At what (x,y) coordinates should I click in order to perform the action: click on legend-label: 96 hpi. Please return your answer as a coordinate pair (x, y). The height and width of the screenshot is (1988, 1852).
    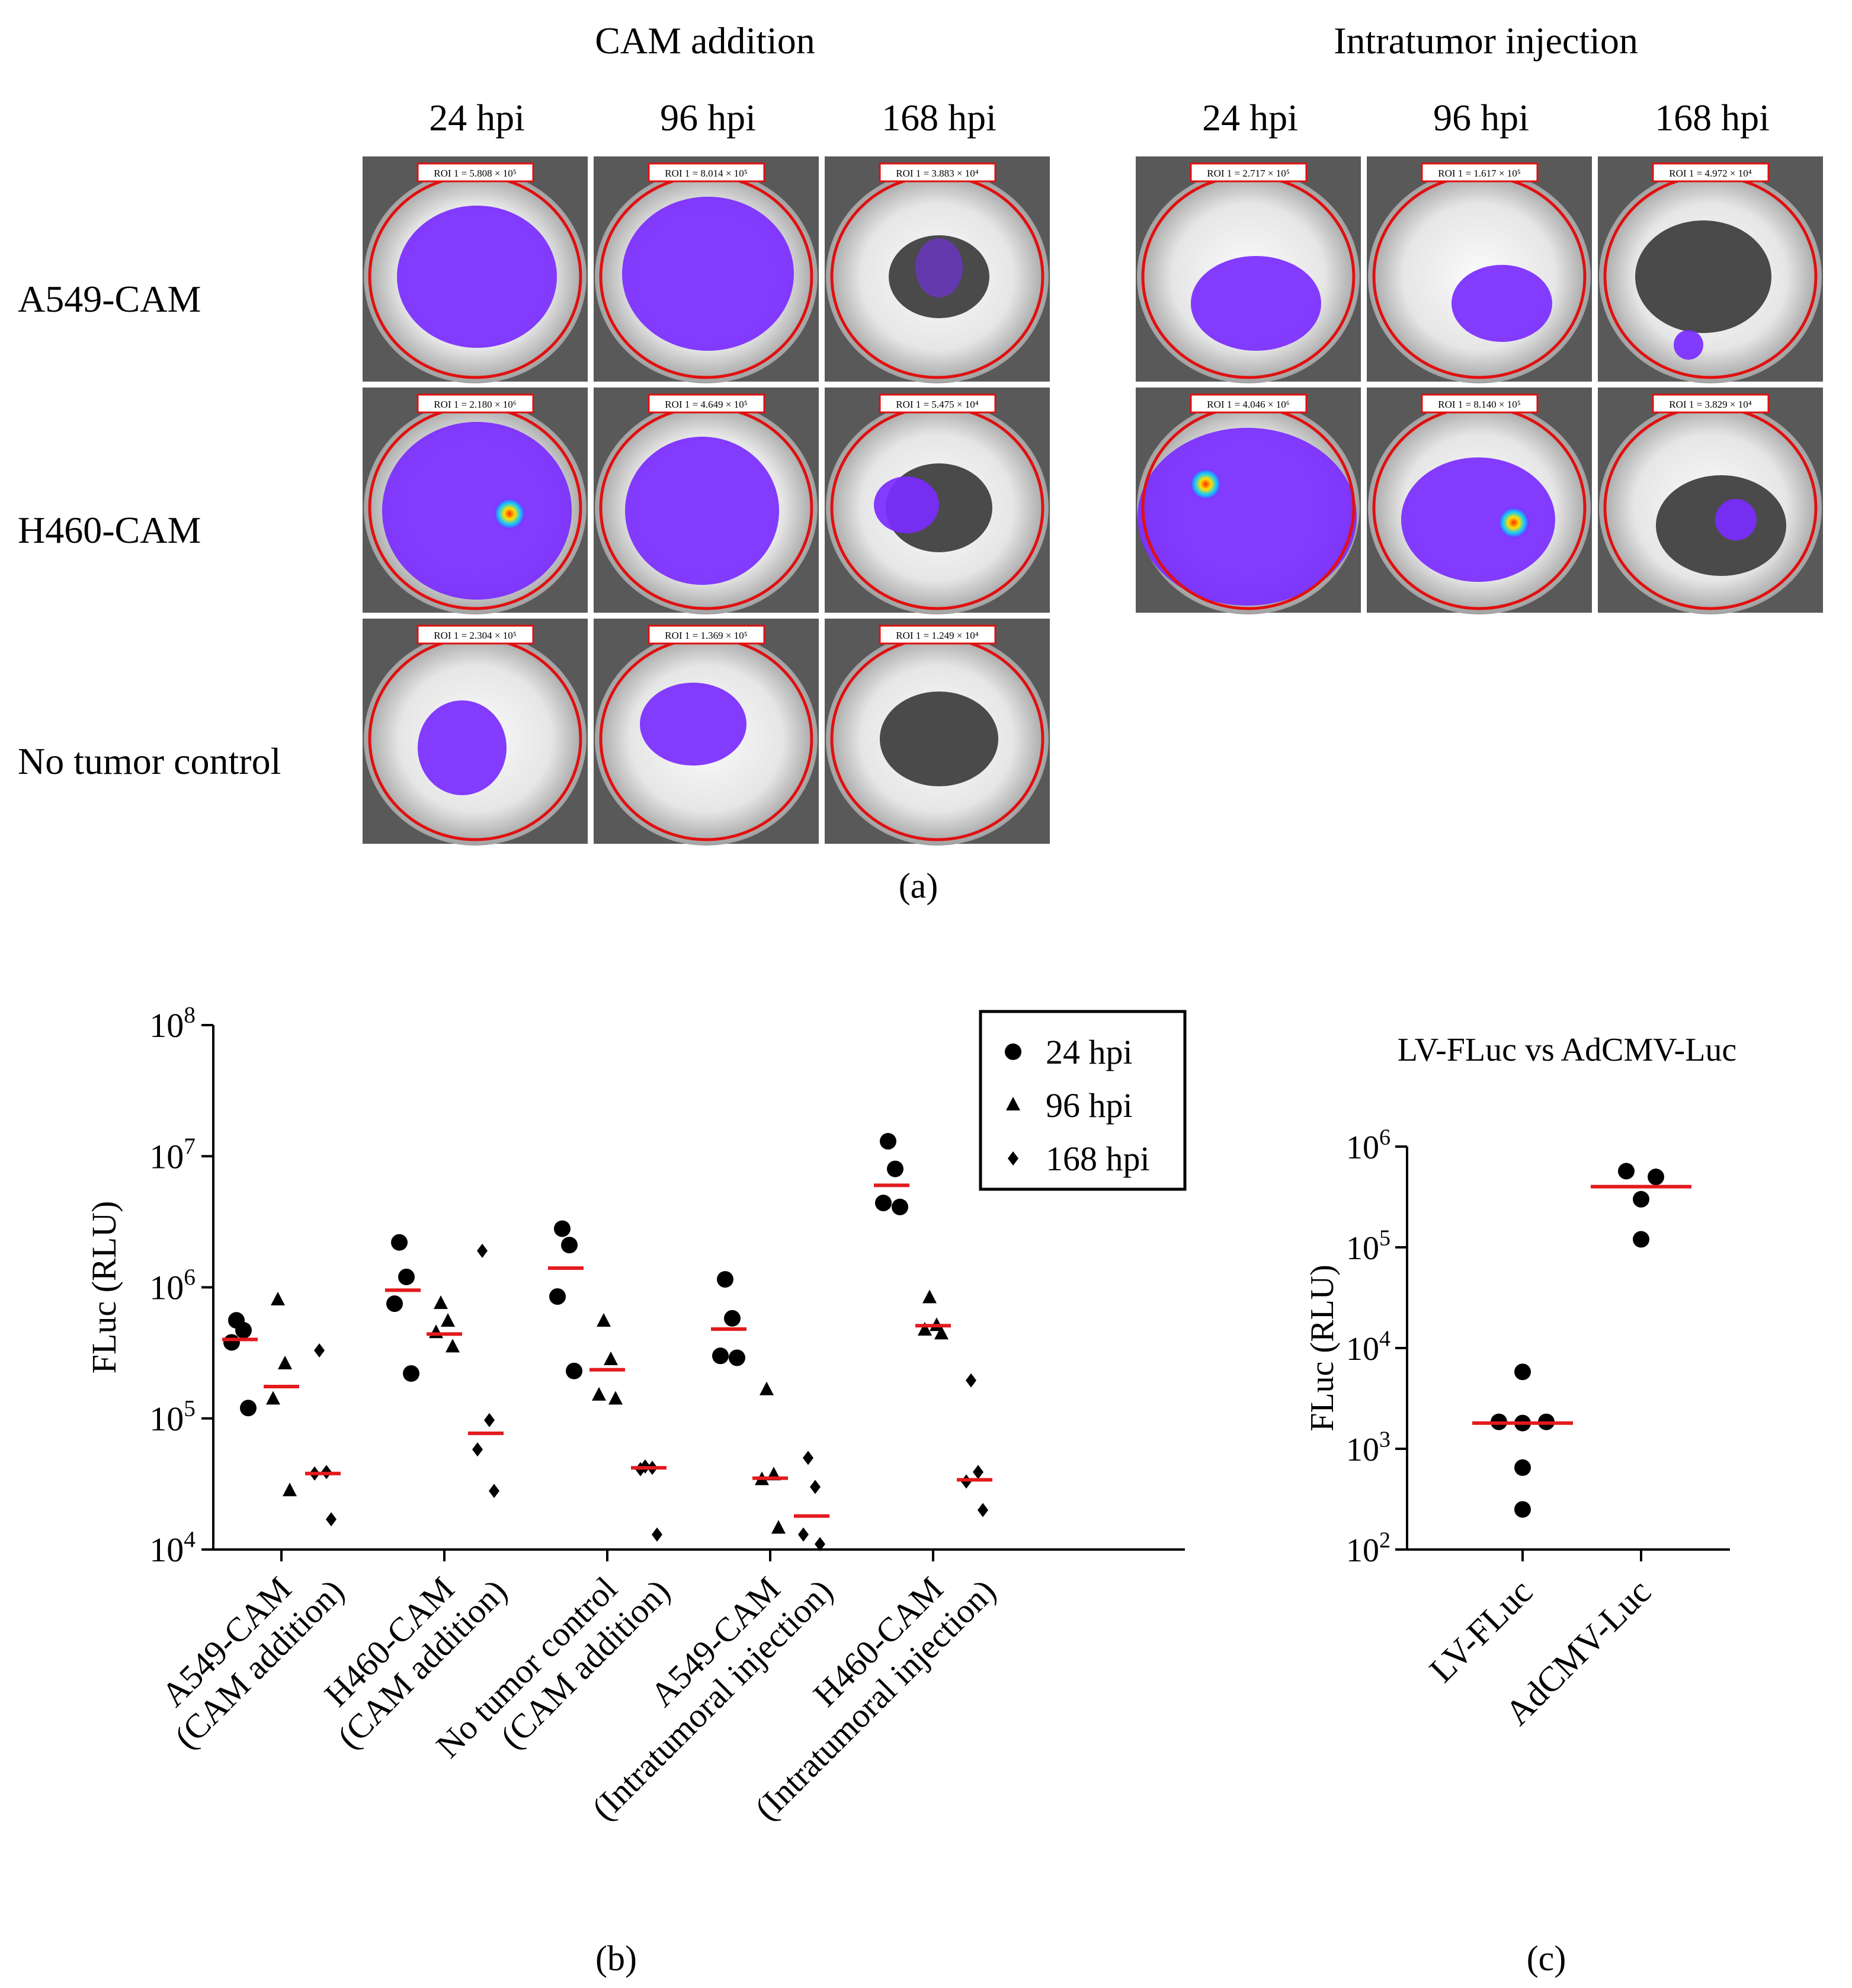
    Looking at the image, I should click on (1090, 1105).